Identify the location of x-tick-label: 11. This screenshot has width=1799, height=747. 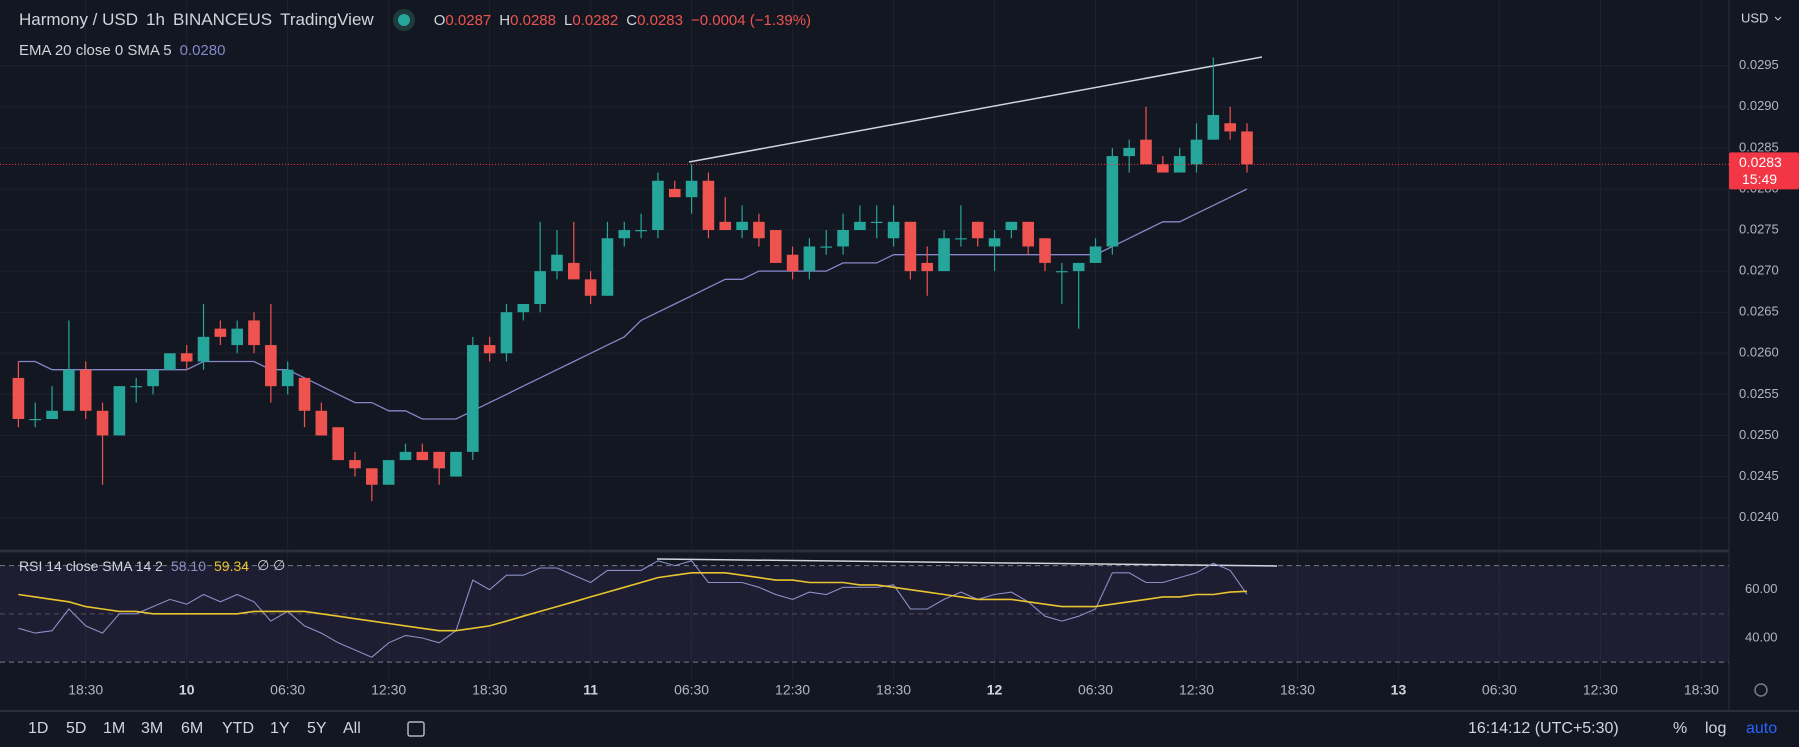
(590, 690).